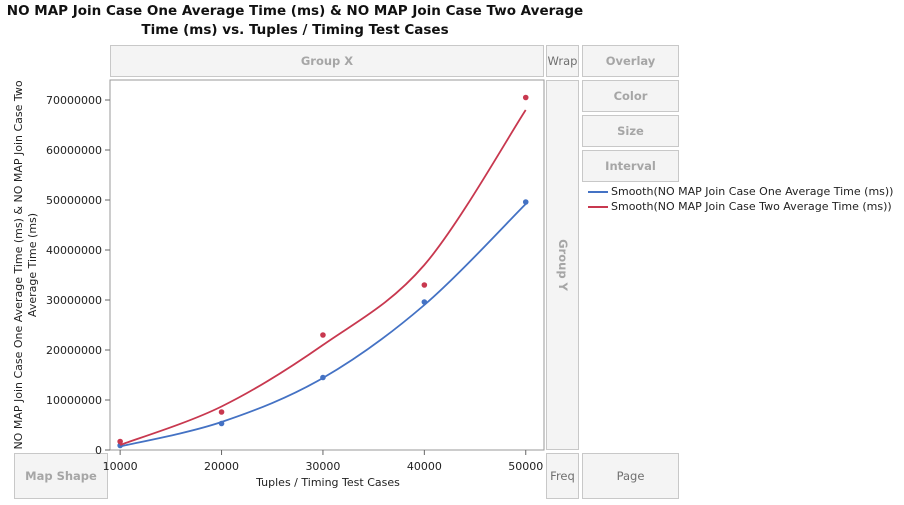  I want to click on group-x-label: Group X, so click(327, 61).